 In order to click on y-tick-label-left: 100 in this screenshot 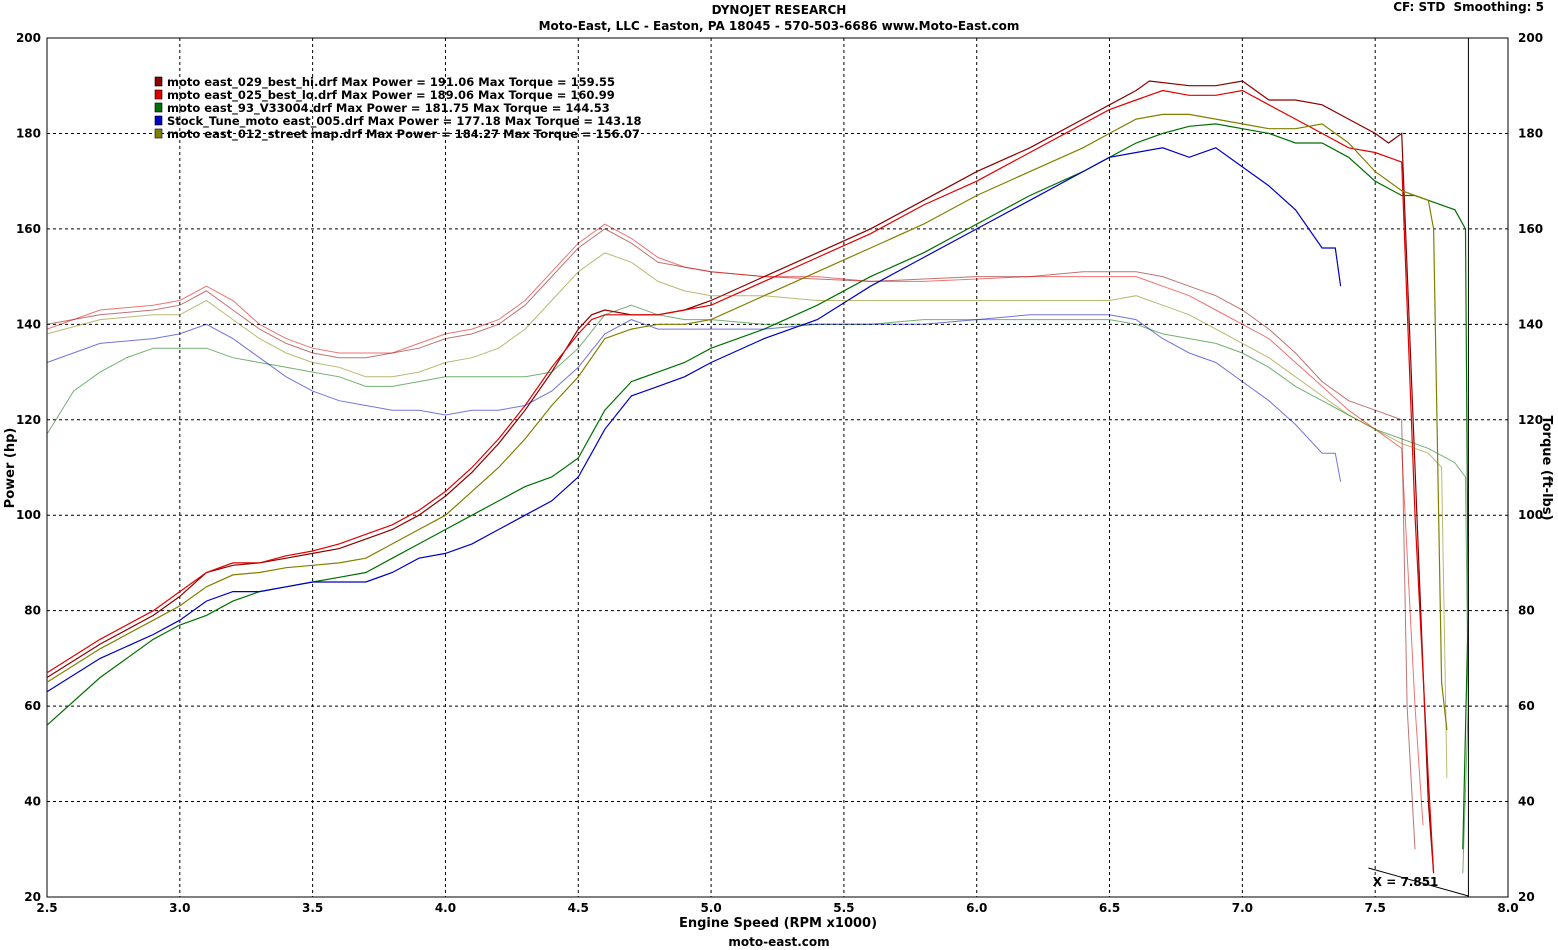, I will do `click(28, 515)`.